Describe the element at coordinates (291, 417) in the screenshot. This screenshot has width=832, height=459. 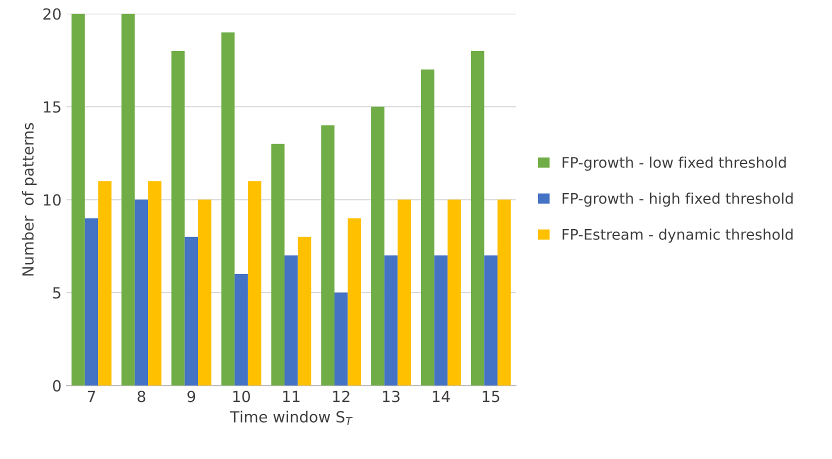
I see `x-axis-title: Time window S$_{T}$` at that location.